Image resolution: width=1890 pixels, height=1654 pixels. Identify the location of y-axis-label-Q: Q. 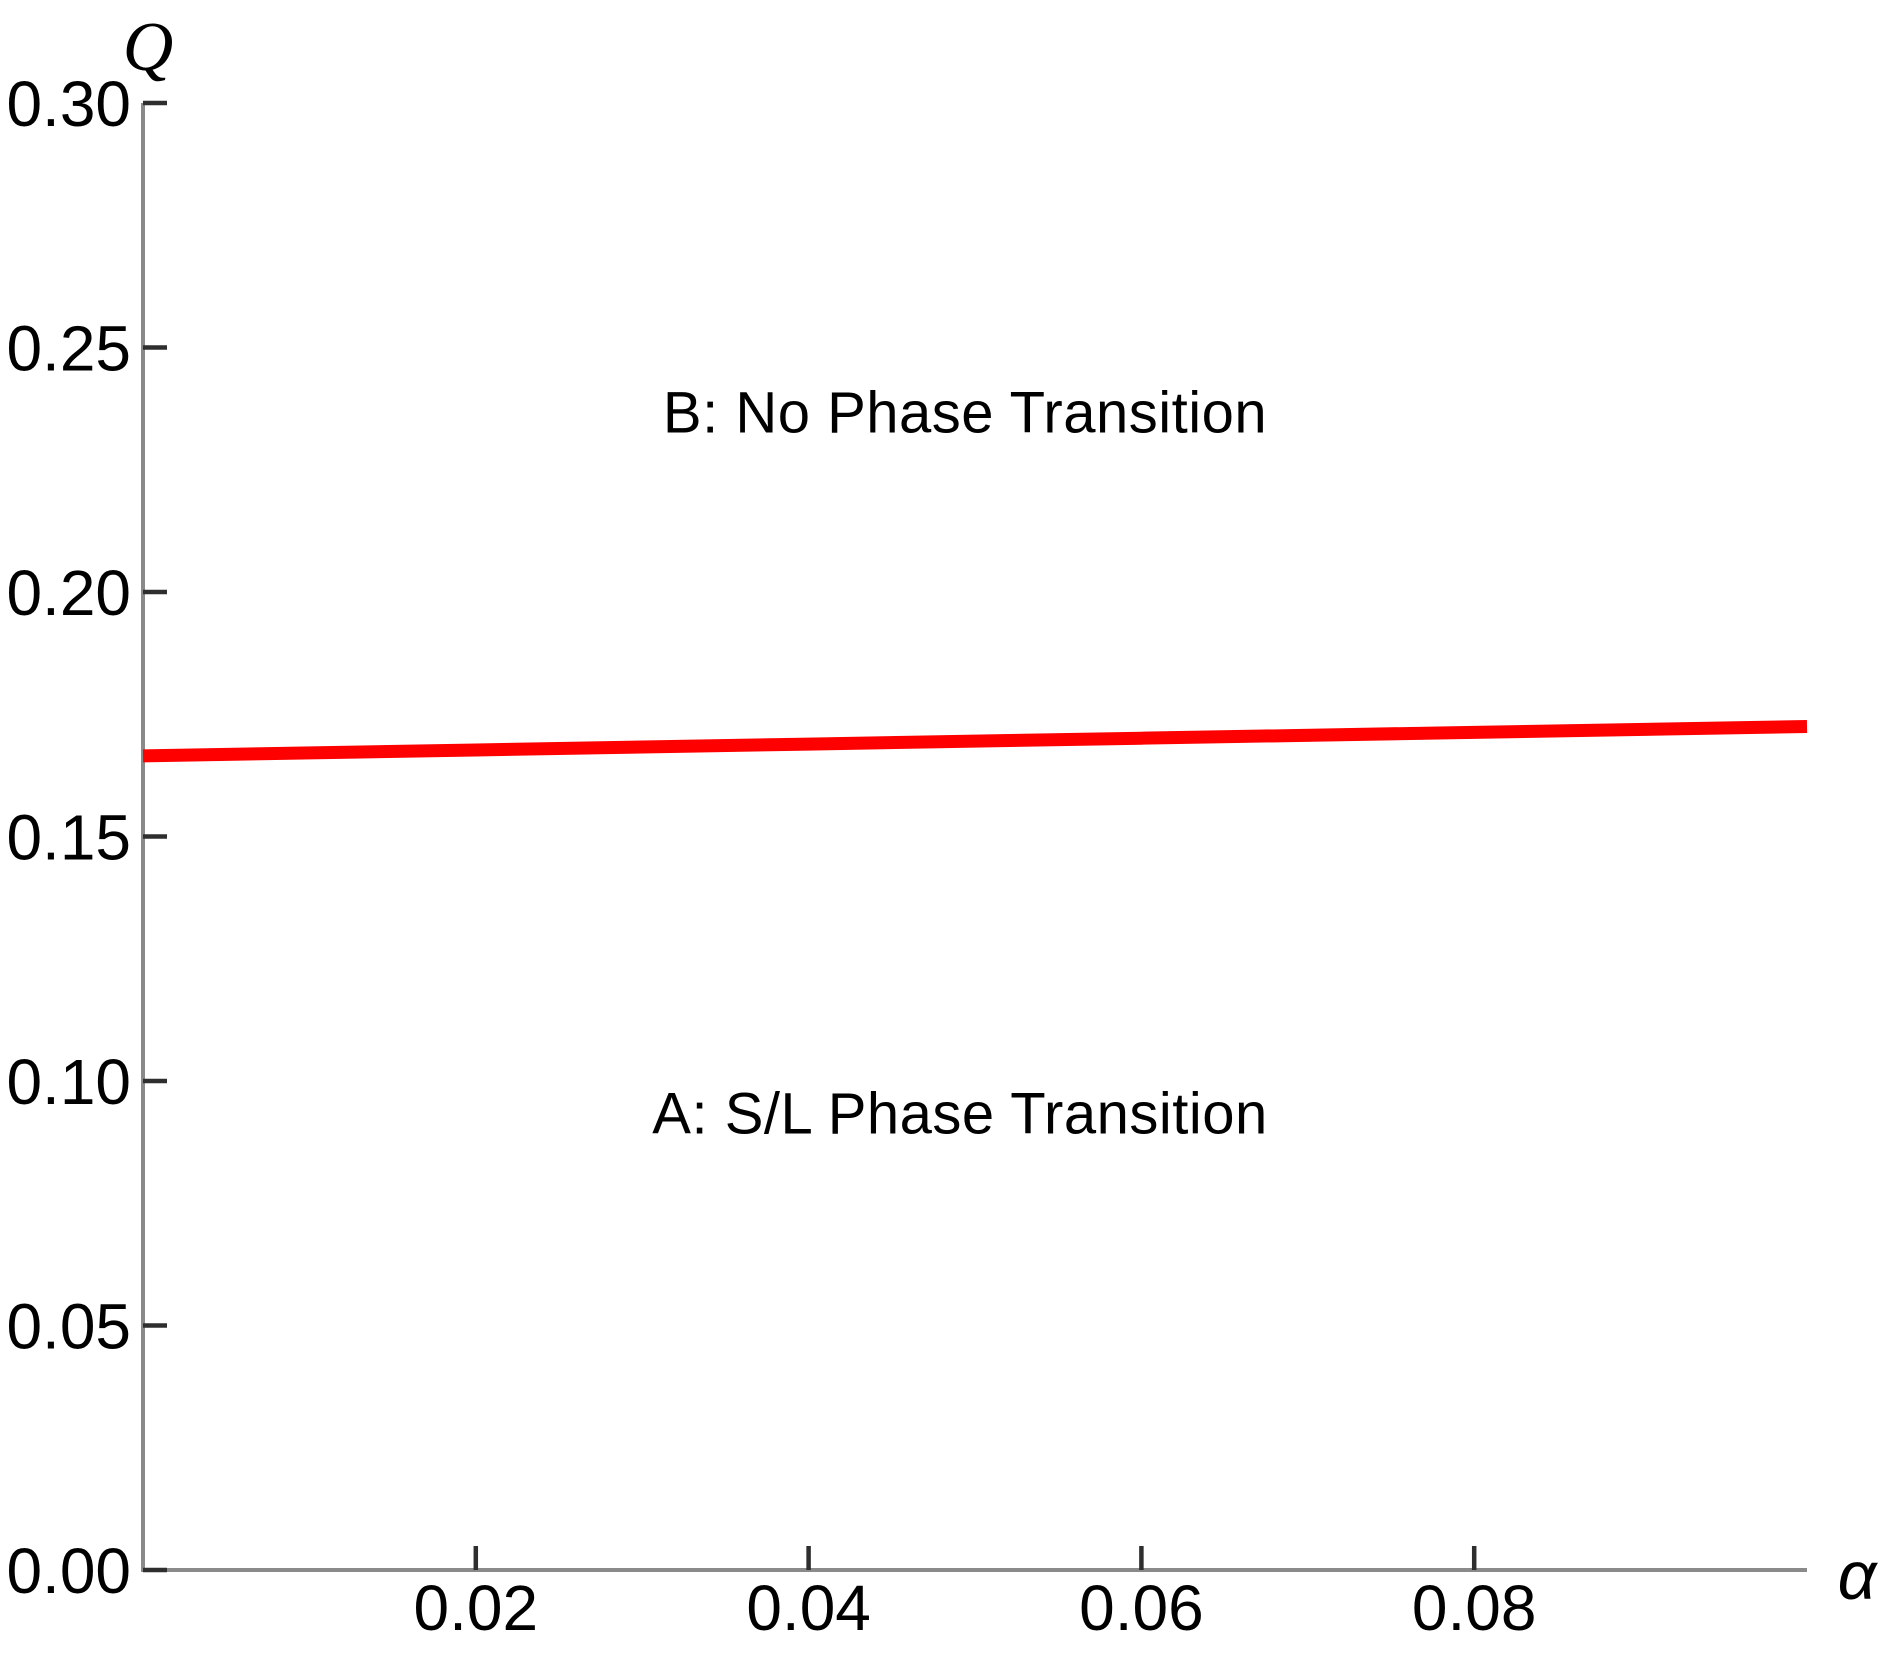
(148, 47).